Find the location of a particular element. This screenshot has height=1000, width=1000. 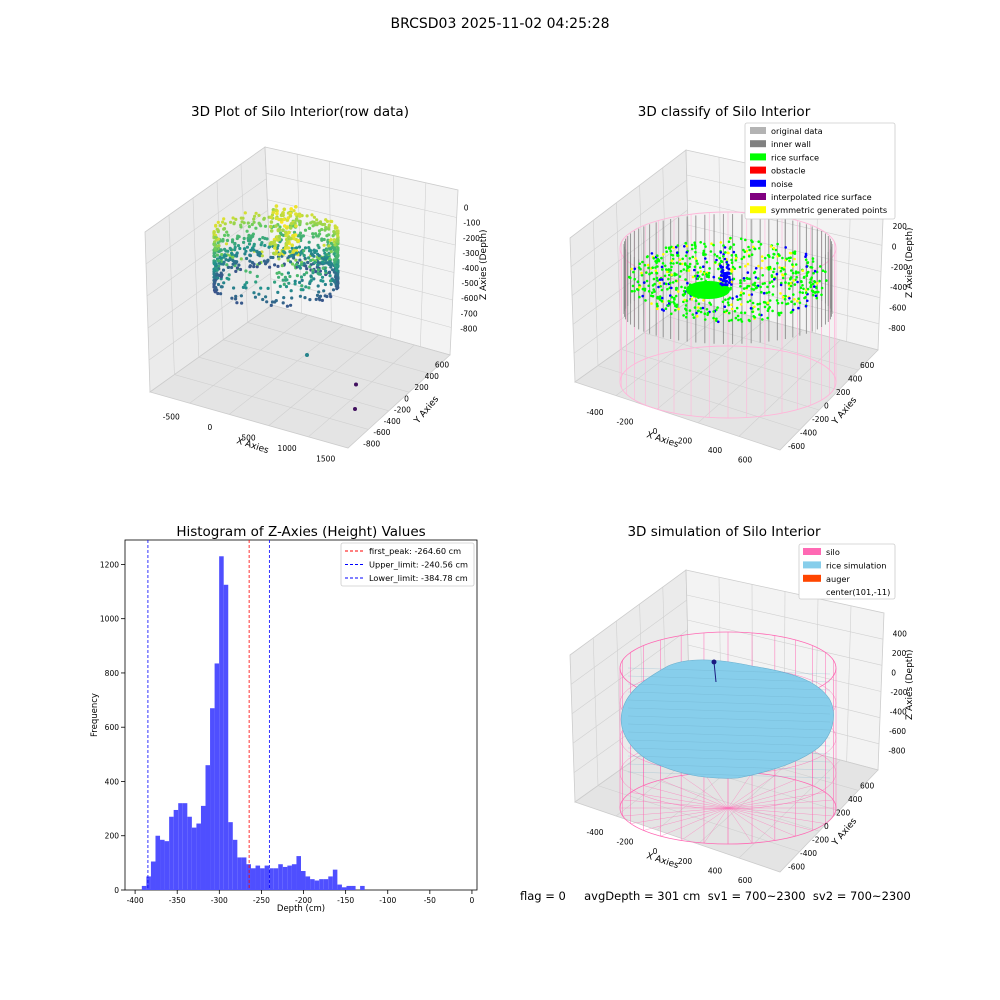

histogram-bars is located at coordinates (253, 723).